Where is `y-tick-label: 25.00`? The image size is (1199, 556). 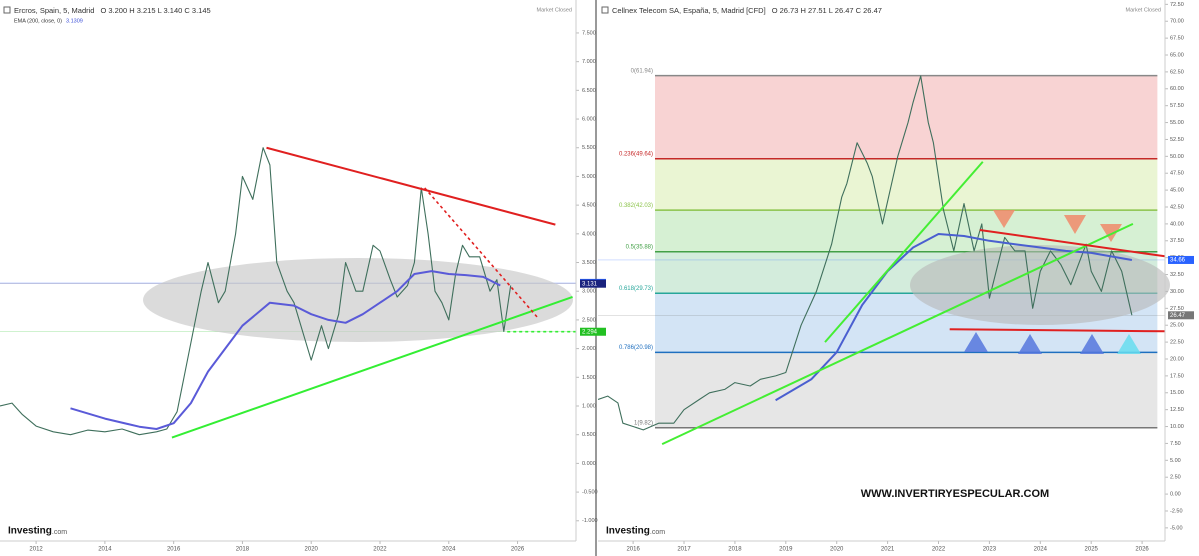 y-tick-label: 25.00 is located at coordinates (1177, 326).